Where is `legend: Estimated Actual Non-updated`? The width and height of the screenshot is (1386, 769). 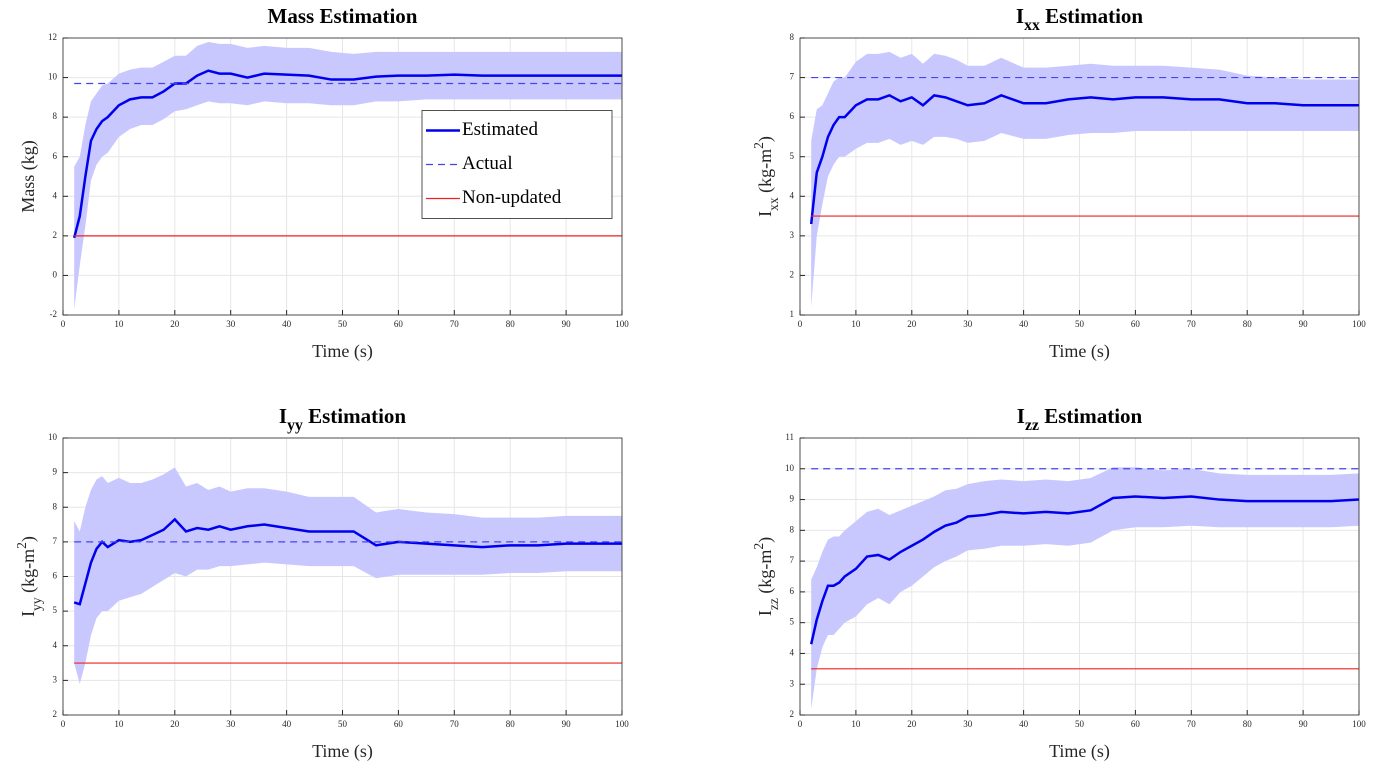
legend: Estimated Actual Non-updated is located at coordinates (517, 164).